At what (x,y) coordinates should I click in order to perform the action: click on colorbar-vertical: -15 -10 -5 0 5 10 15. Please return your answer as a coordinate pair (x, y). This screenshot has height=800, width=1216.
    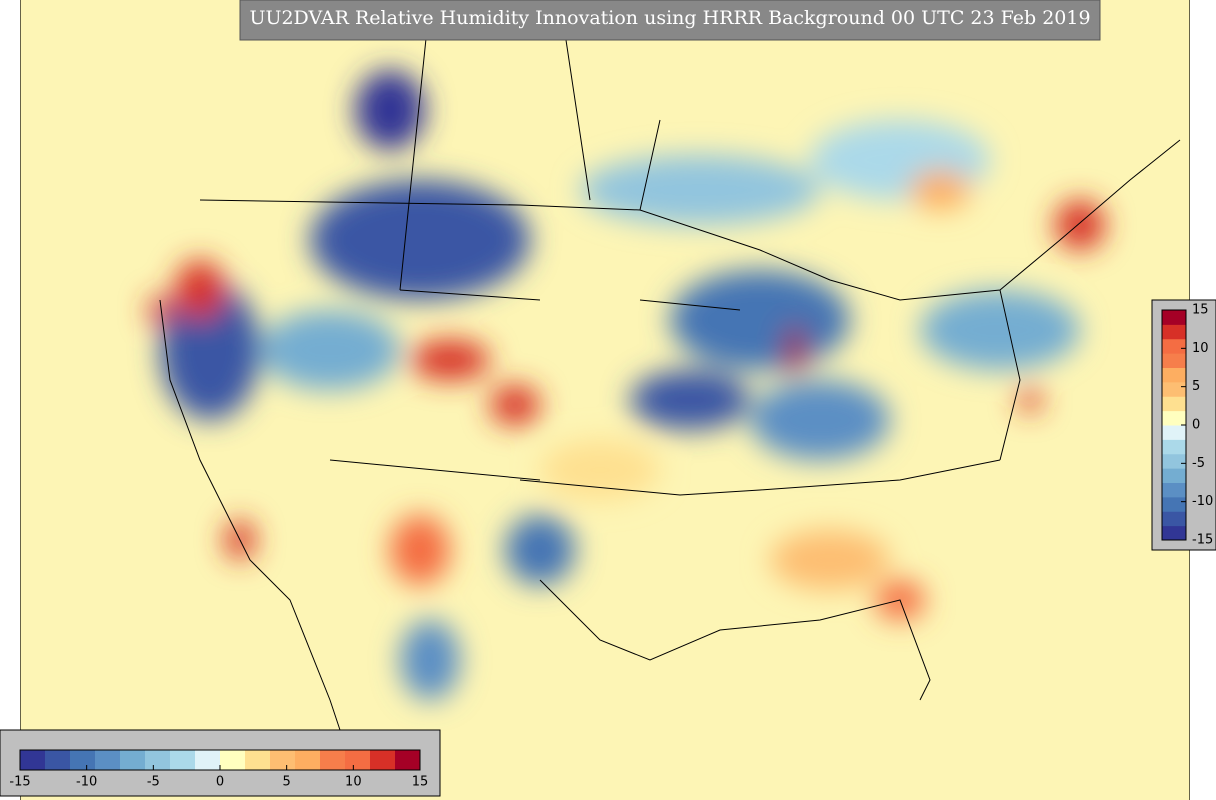
    Looking at the image, I should click on (1187, 425).